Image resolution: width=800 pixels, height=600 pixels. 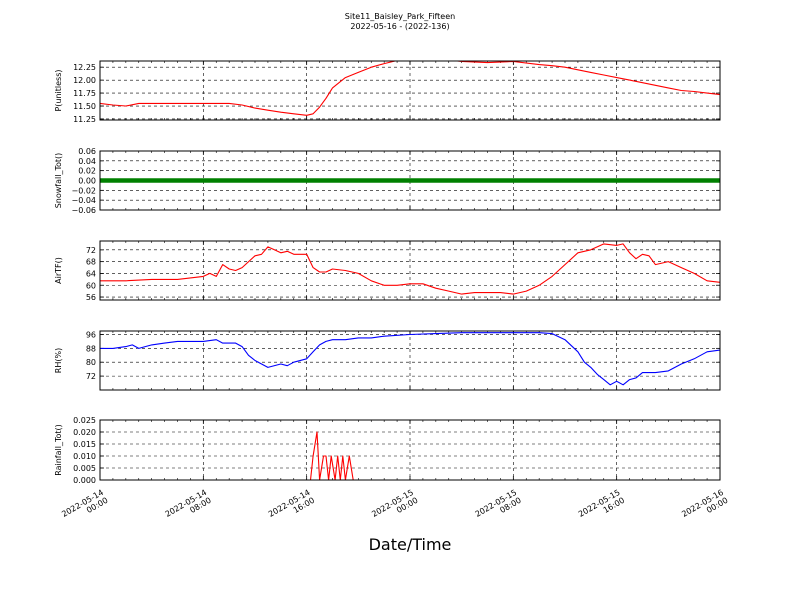 I want to click on panel-snowfall-y-tick-label: −0.06, so click(x=83, y=210).